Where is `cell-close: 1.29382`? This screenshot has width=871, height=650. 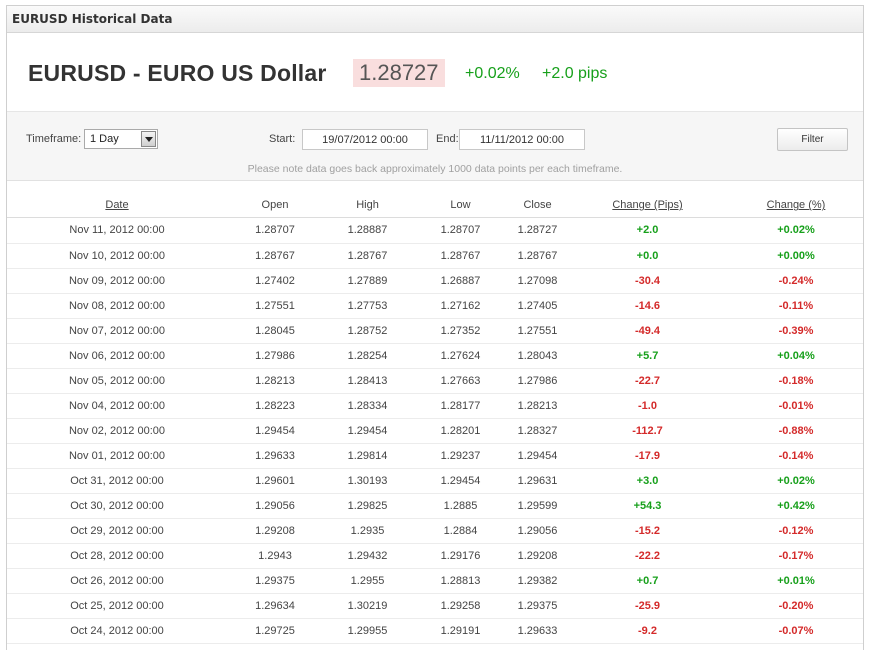
cell-close: 1.29382 is located at coordinates (537, 581).